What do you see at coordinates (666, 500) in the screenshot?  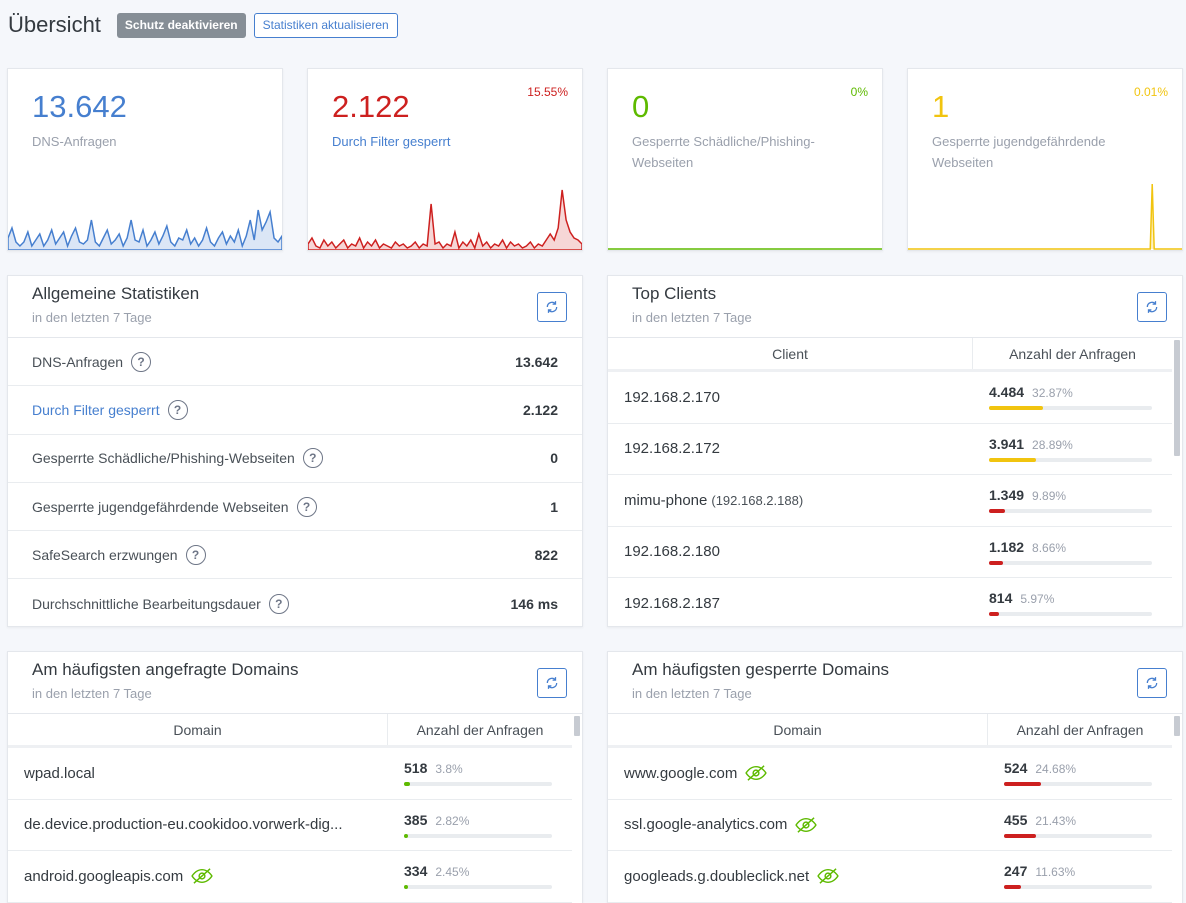 I see `row-name: mimu-phone` at bounding box center [666, 500].